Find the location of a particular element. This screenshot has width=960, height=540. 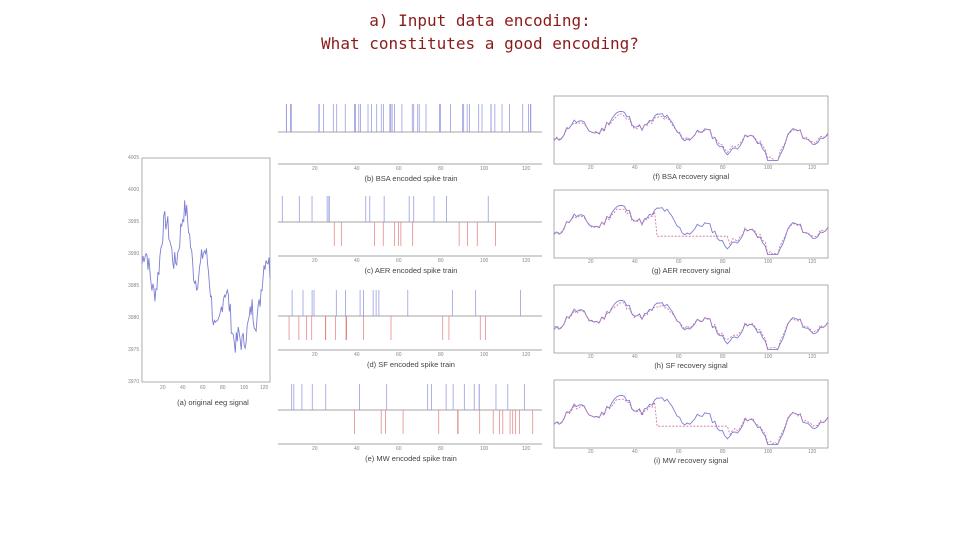

eeg-x-tick: 40 is located at coordinates (183, 388).